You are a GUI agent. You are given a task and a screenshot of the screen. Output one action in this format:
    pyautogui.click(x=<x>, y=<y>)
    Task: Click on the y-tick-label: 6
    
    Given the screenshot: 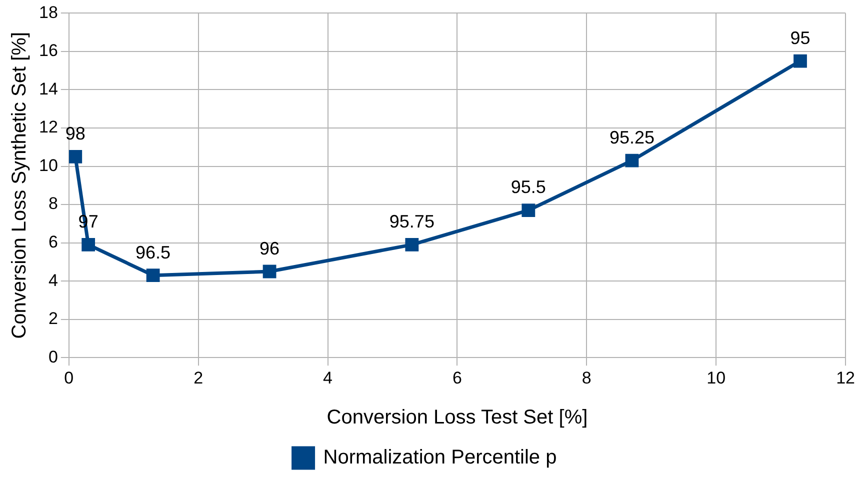 What is the action you would take?
    pyautogui.click(x=53, y=242)
    